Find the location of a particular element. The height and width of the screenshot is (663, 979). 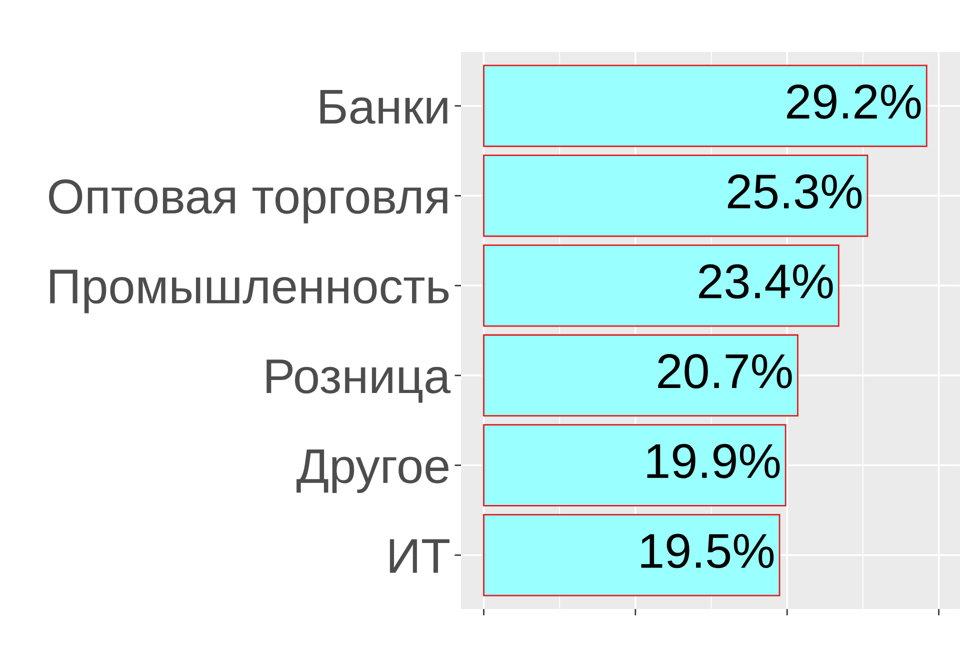

y-tick-label: ИТ is located at coordinates (420, 556).